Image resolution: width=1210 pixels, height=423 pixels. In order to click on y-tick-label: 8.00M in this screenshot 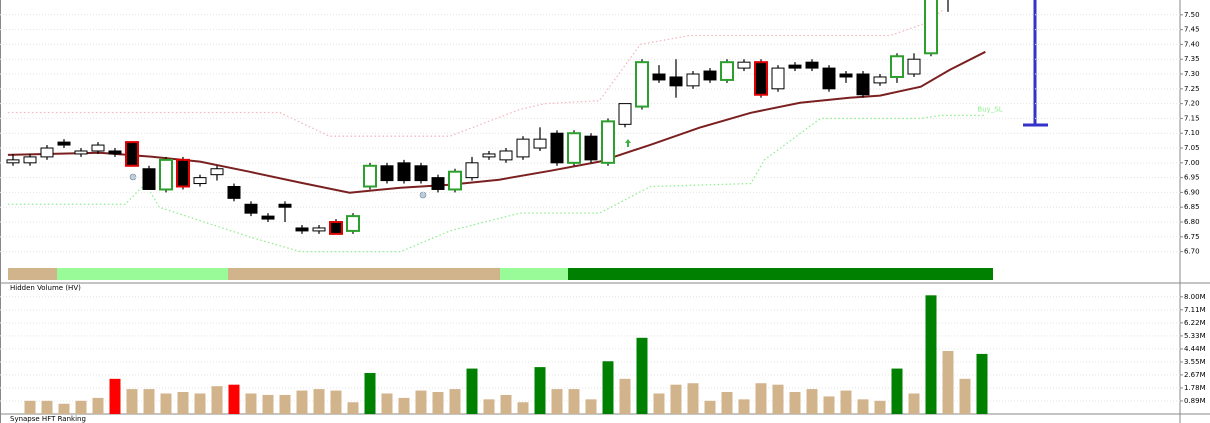, I will do `click(1195, 297)`.